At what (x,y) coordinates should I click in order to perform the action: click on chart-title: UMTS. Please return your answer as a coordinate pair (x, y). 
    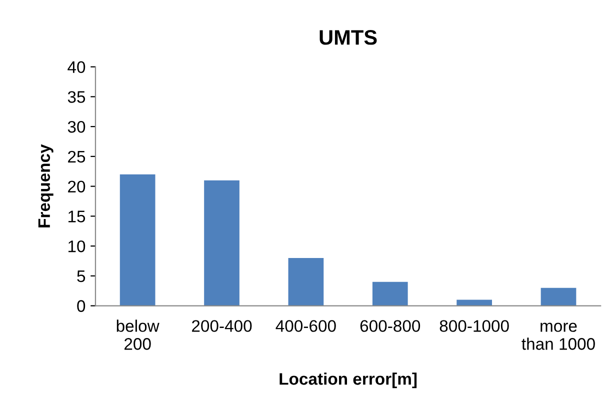
    Looking at the image, I should click on (348, 37).